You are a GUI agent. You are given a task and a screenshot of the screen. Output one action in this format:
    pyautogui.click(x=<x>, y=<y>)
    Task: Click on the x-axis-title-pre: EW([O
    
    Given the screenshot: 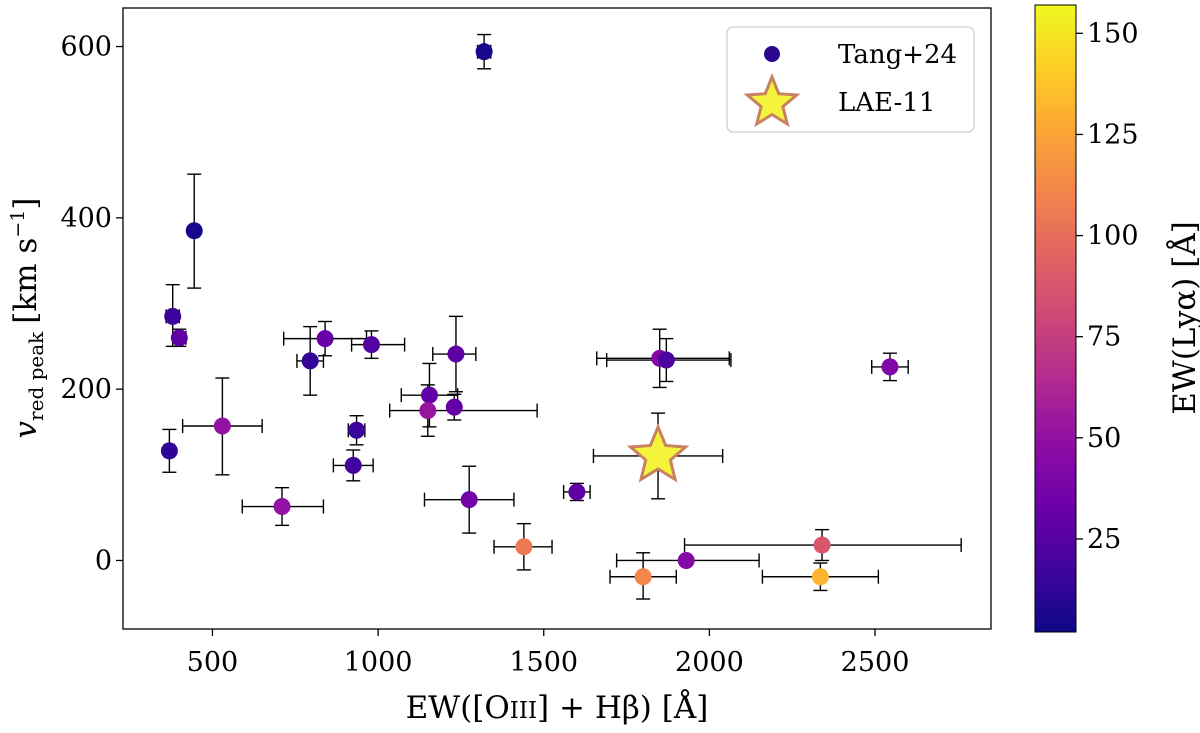 What is the action you would take?
    pyautogui.click(x=458, y=708)
    